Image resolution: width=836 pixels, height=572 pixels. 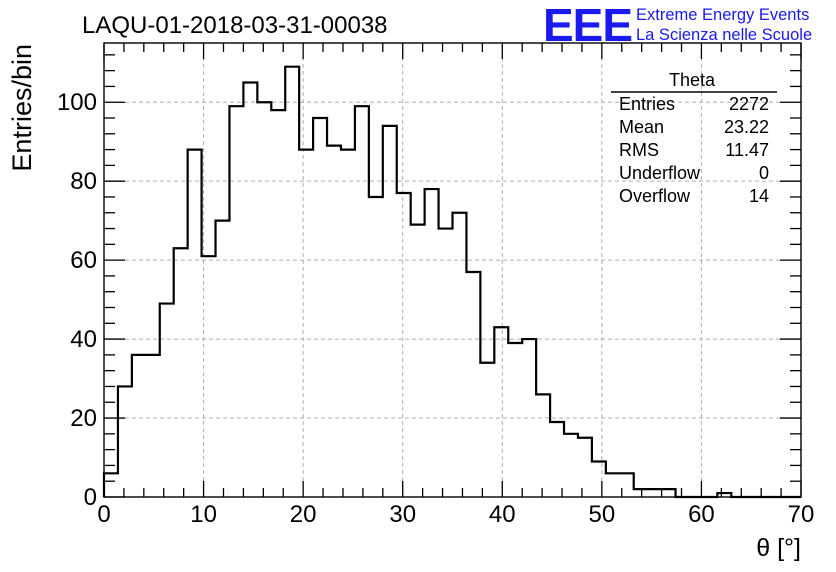 I want to click on x-tick-label: 10, so click(x=203, y=514).